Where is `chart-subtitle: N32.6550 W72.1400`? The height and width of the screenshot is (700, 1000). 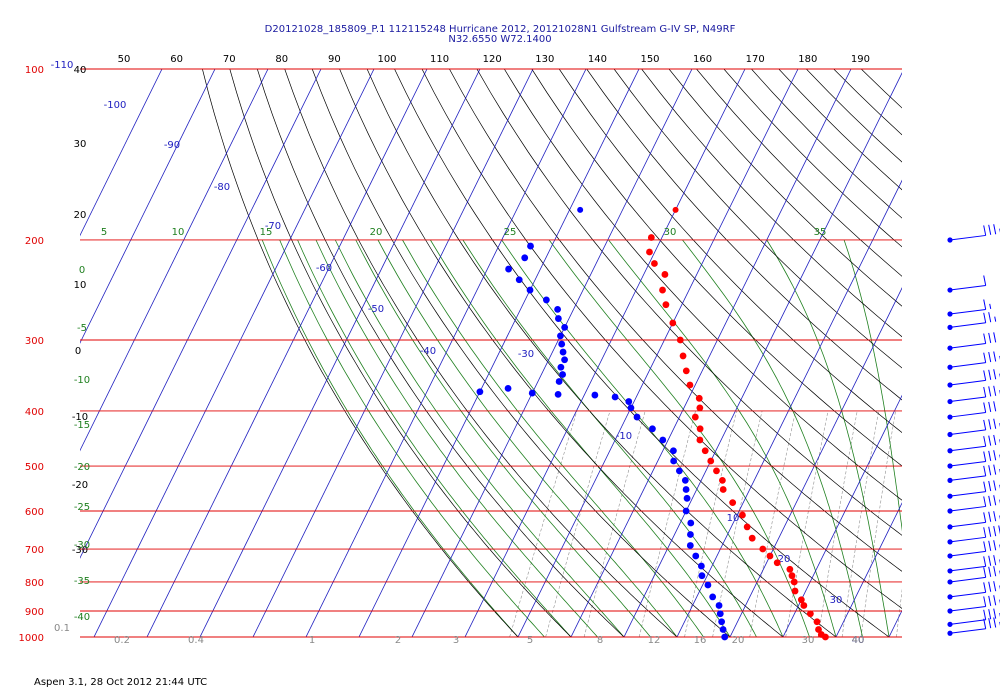
chart-subtitle: N32.6550 W72.1400 is located at coordinates (500, 39).